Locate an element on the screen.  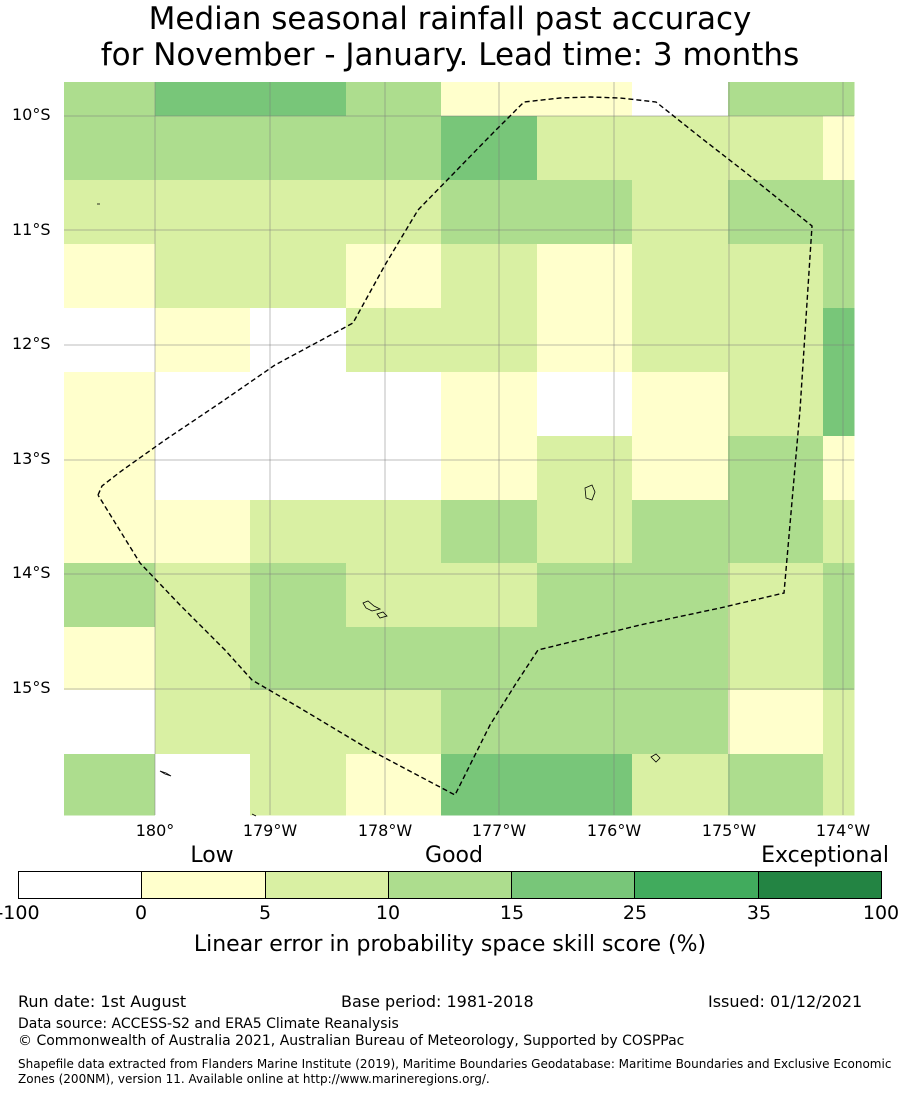
lon-label-179w: 179°W is located at coordinates (270, 830).